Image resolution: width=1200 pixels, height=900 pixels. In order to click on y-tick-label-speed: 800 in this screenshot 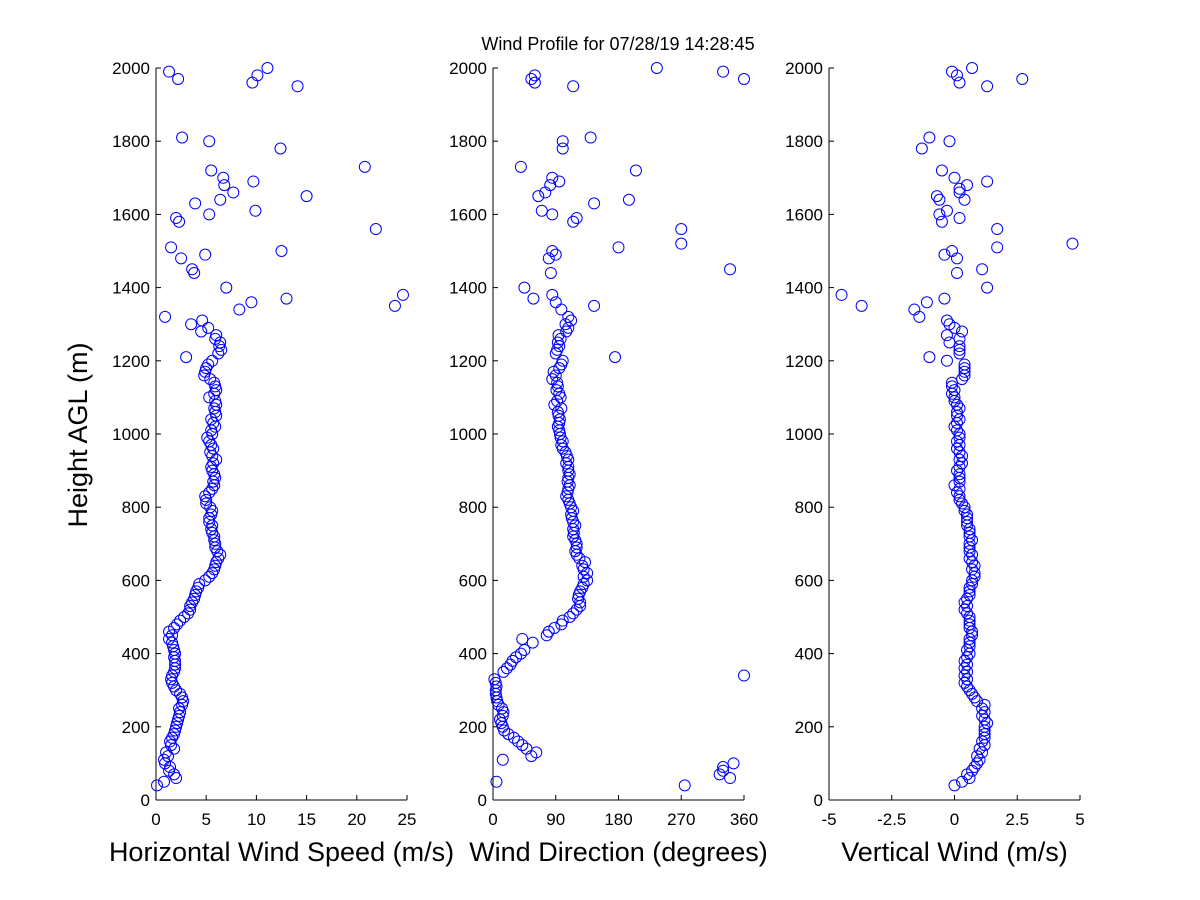, I will do `click(136, 507)`.